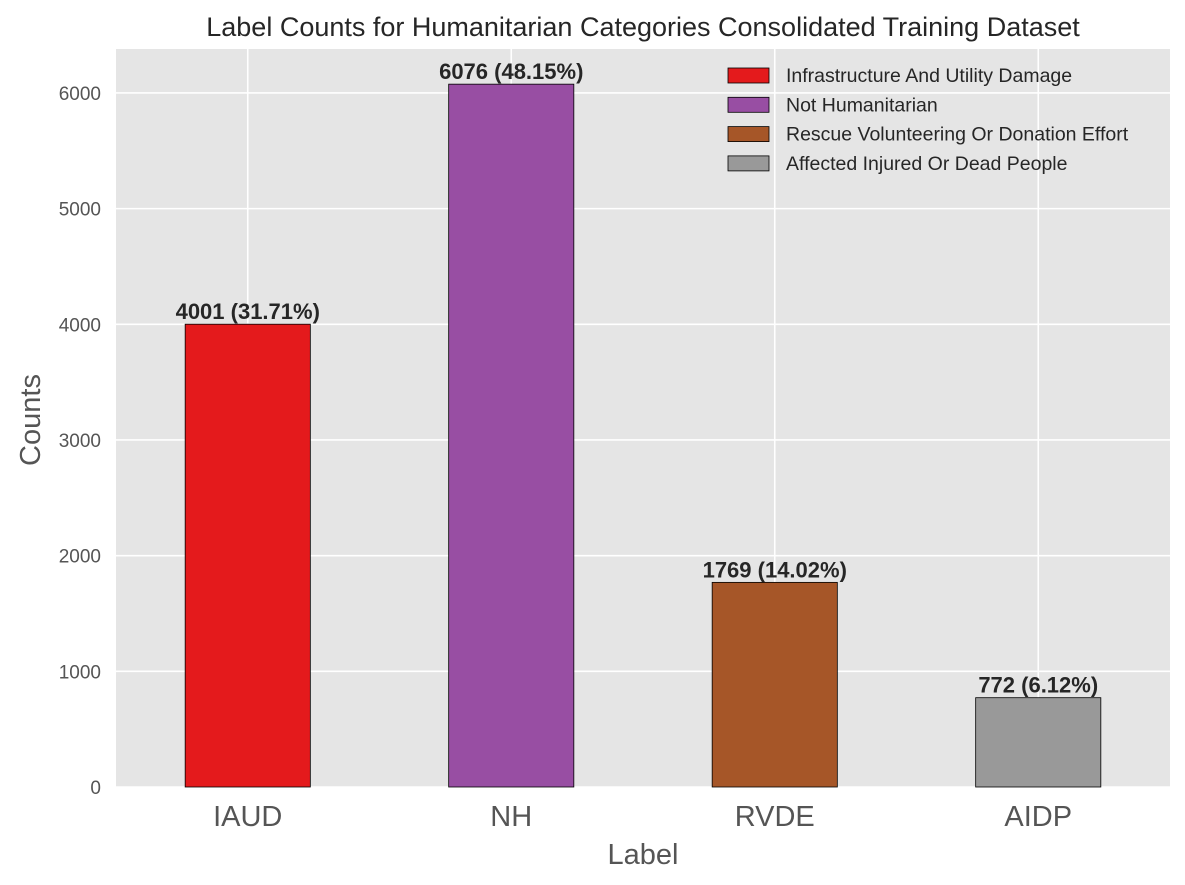 The width and height of the screenshot is (1185, 885). Describe the element at coordinates (1038, 685) in the screenshot. I see `bar-value-label: 772 (6.12%)` at that location.